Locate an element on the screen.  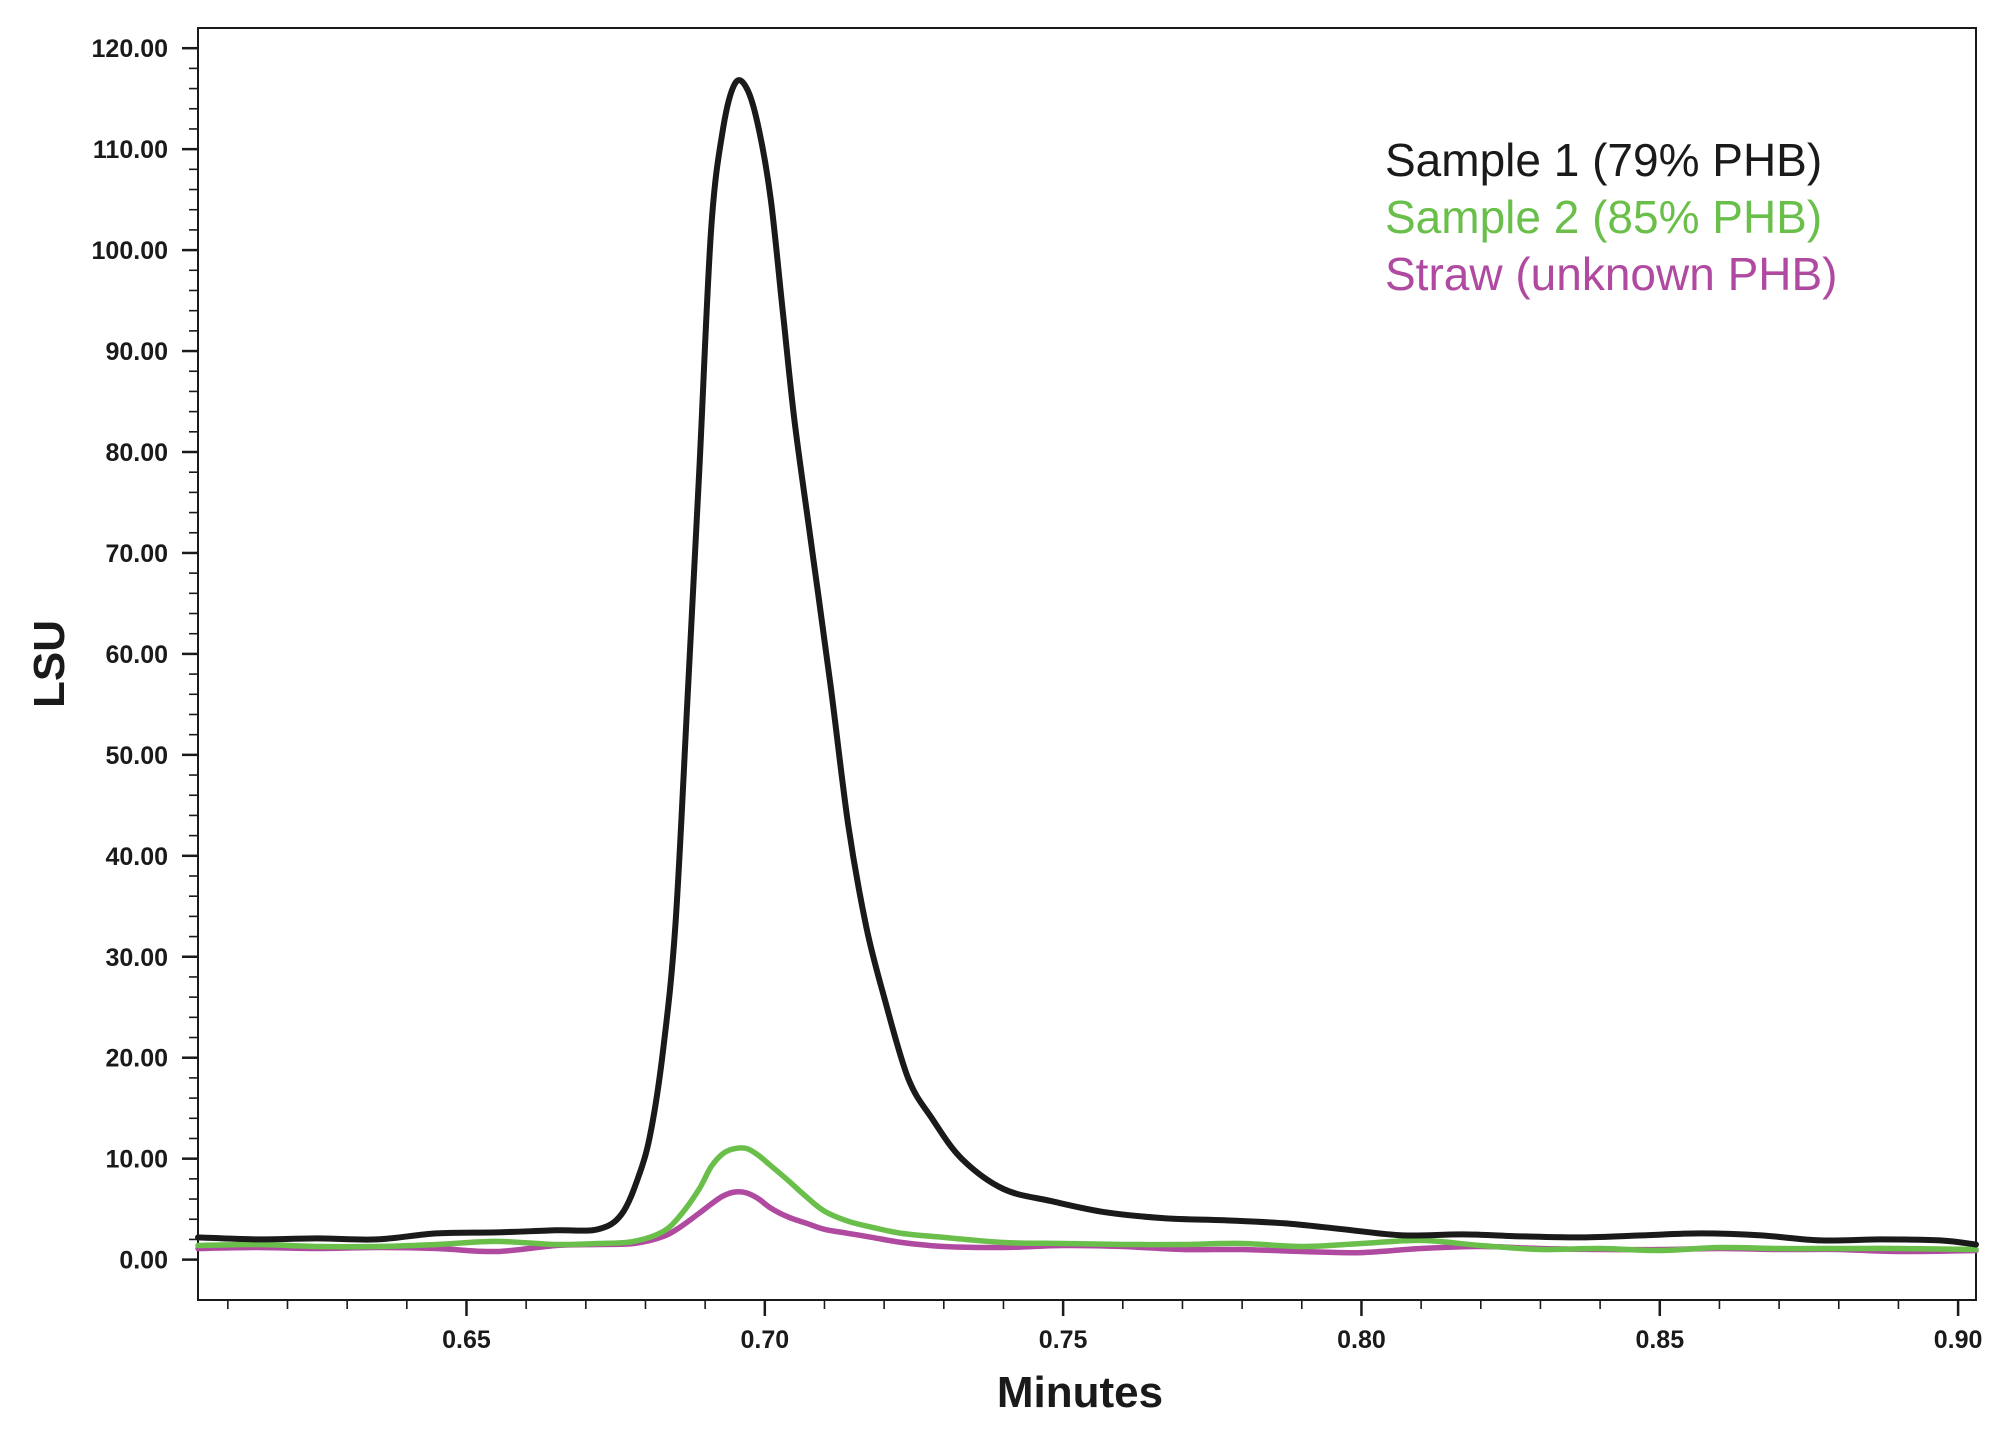
y-axis-ticks is located at coordinates (190, 653).